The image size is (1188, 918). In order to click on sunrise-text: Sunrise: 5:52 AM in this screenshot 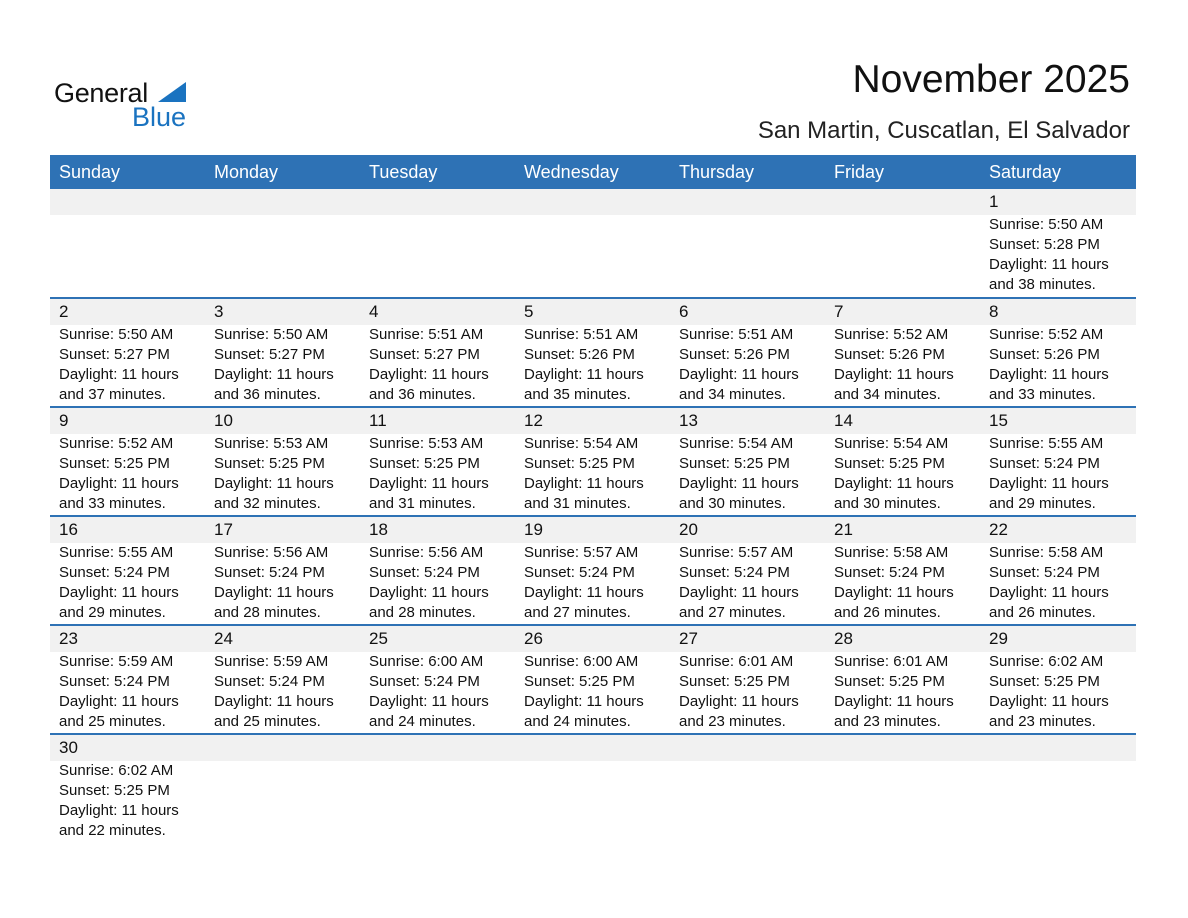, I will do `click(1046, 334)`.